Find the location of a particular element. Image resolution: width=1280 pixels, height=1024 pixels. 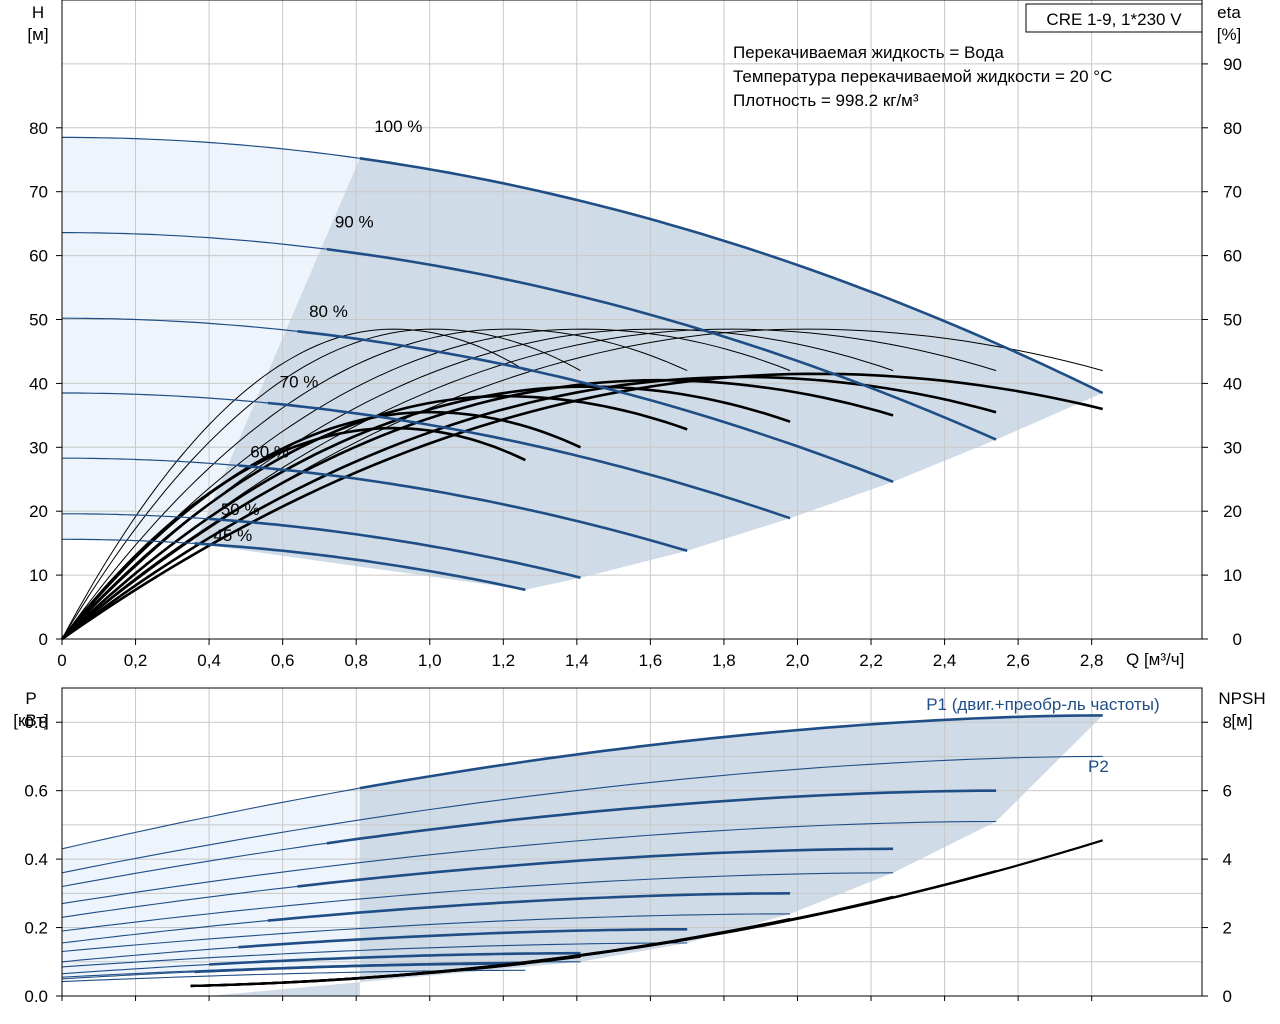

y-tick-label-left: 0.8 is located at coordinates (36, 722).